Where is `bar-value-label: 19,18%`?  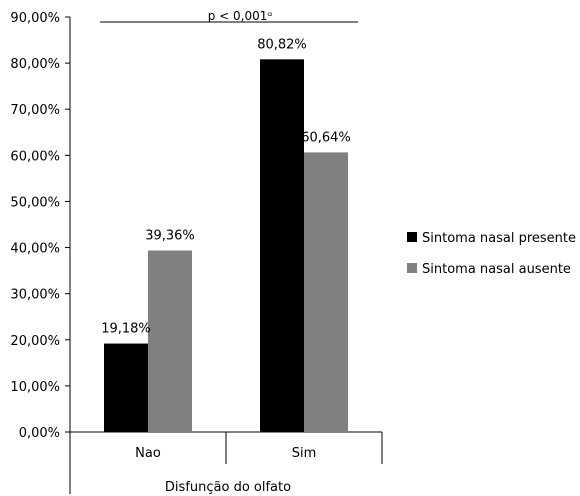 bar-value-label: 19,18% is located at coordinates (126, 329).